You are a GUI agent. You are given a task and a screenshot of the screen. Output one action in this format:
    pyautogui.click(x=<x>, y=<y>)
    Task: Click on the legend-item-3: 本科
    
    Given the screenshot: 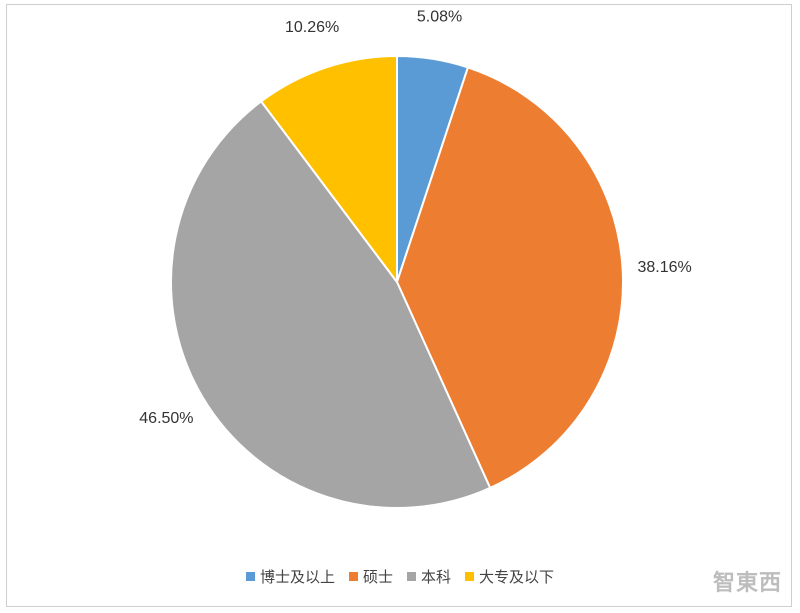 What is the action you would take?
    pyautogui.click(x=429, y=576)
    